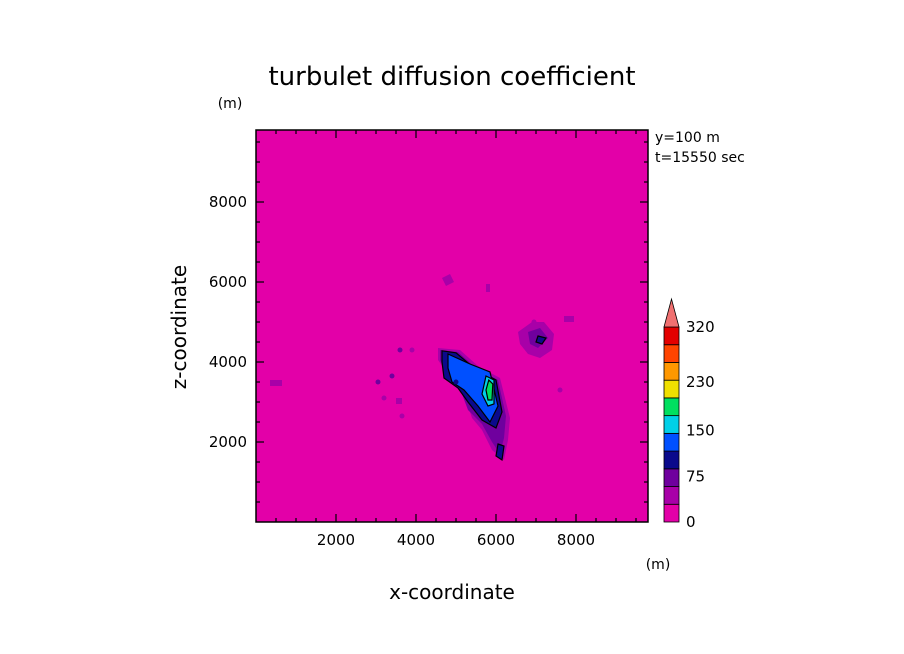 Image resolution: width=904 pixels, height=654 pixels. Describe the element at coordinates (228, 202) in the screenshot. I see `y-tick-label: 8000` at that location.